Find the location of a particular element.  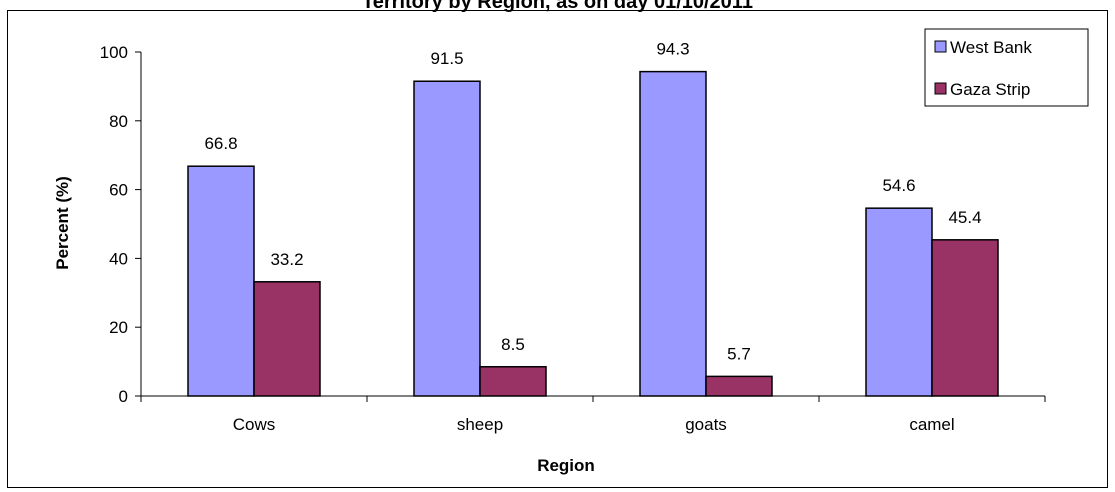

data-label: 91.5 is located at coordinates (446, 58).